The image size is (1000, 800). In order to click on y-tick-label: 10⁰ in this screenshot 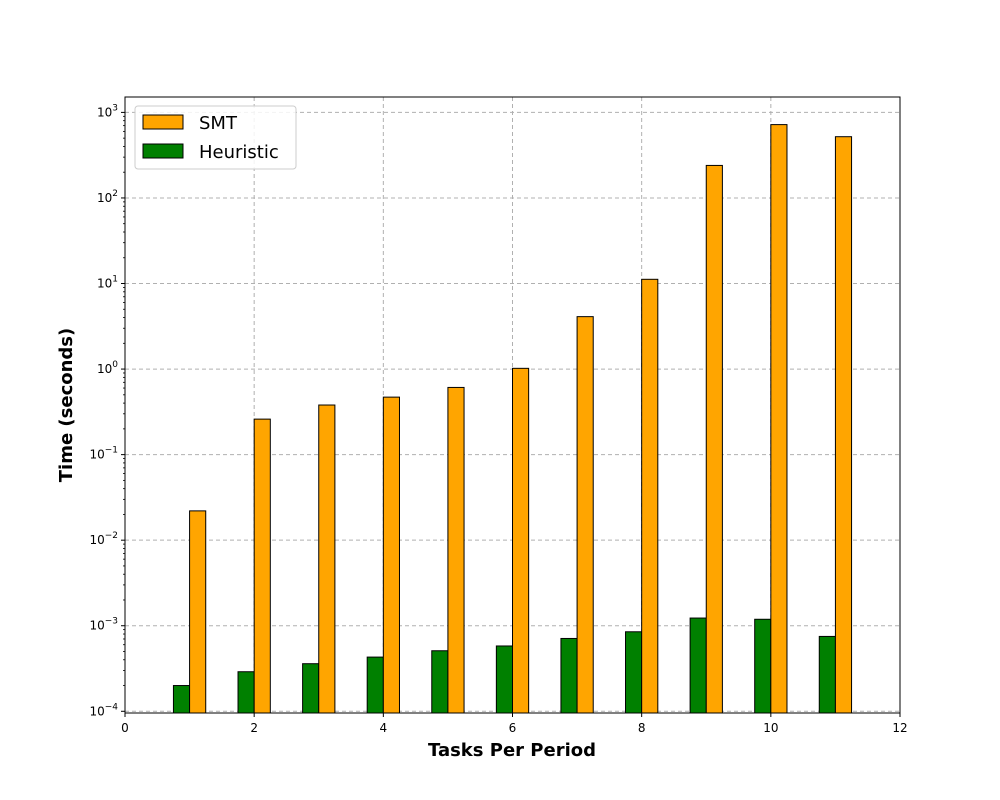, I will do `click(107, 368)`.